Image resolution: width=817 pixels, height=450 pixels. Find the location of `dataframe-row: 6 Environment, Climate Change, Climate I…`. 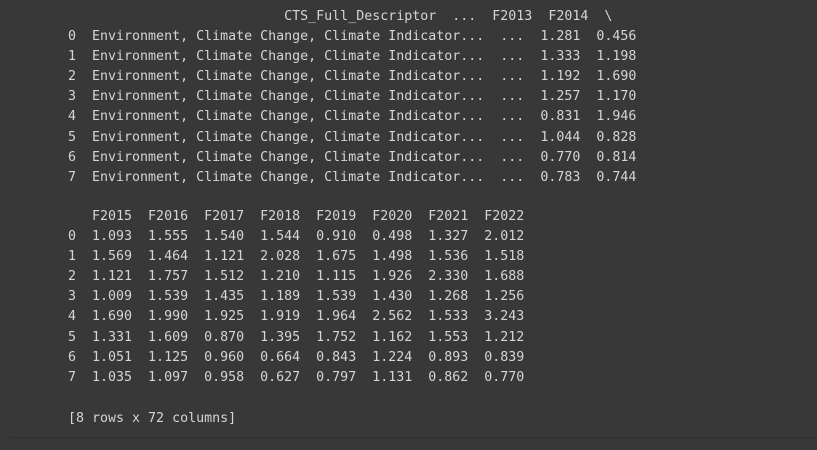

dataframe-row: 6 Environment, Climate Change, Climate I… is located at coordinates (352, 157).